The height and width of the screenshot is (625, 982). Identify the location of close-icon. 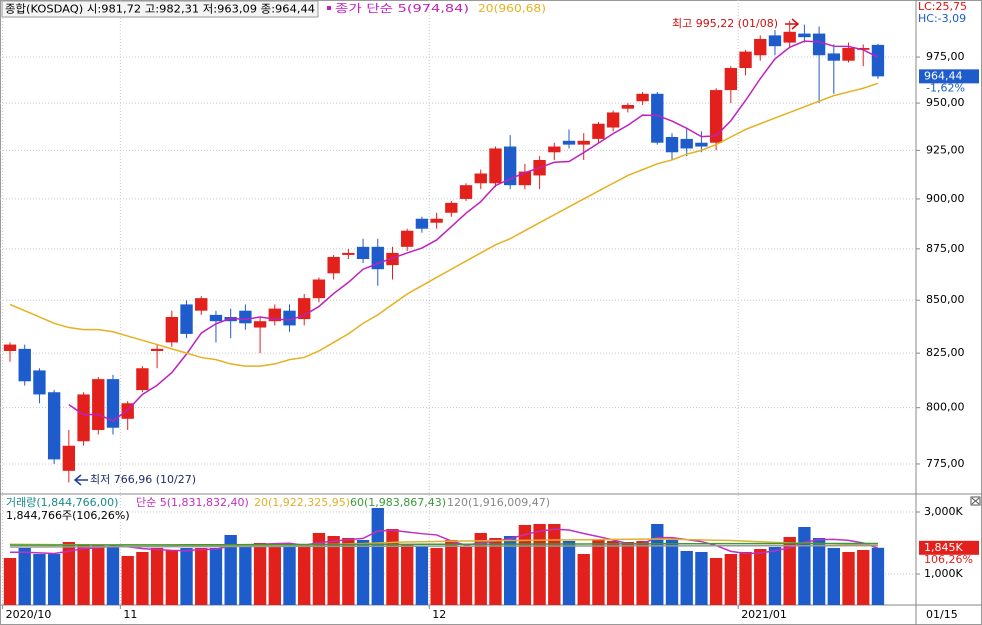
(975, 501).